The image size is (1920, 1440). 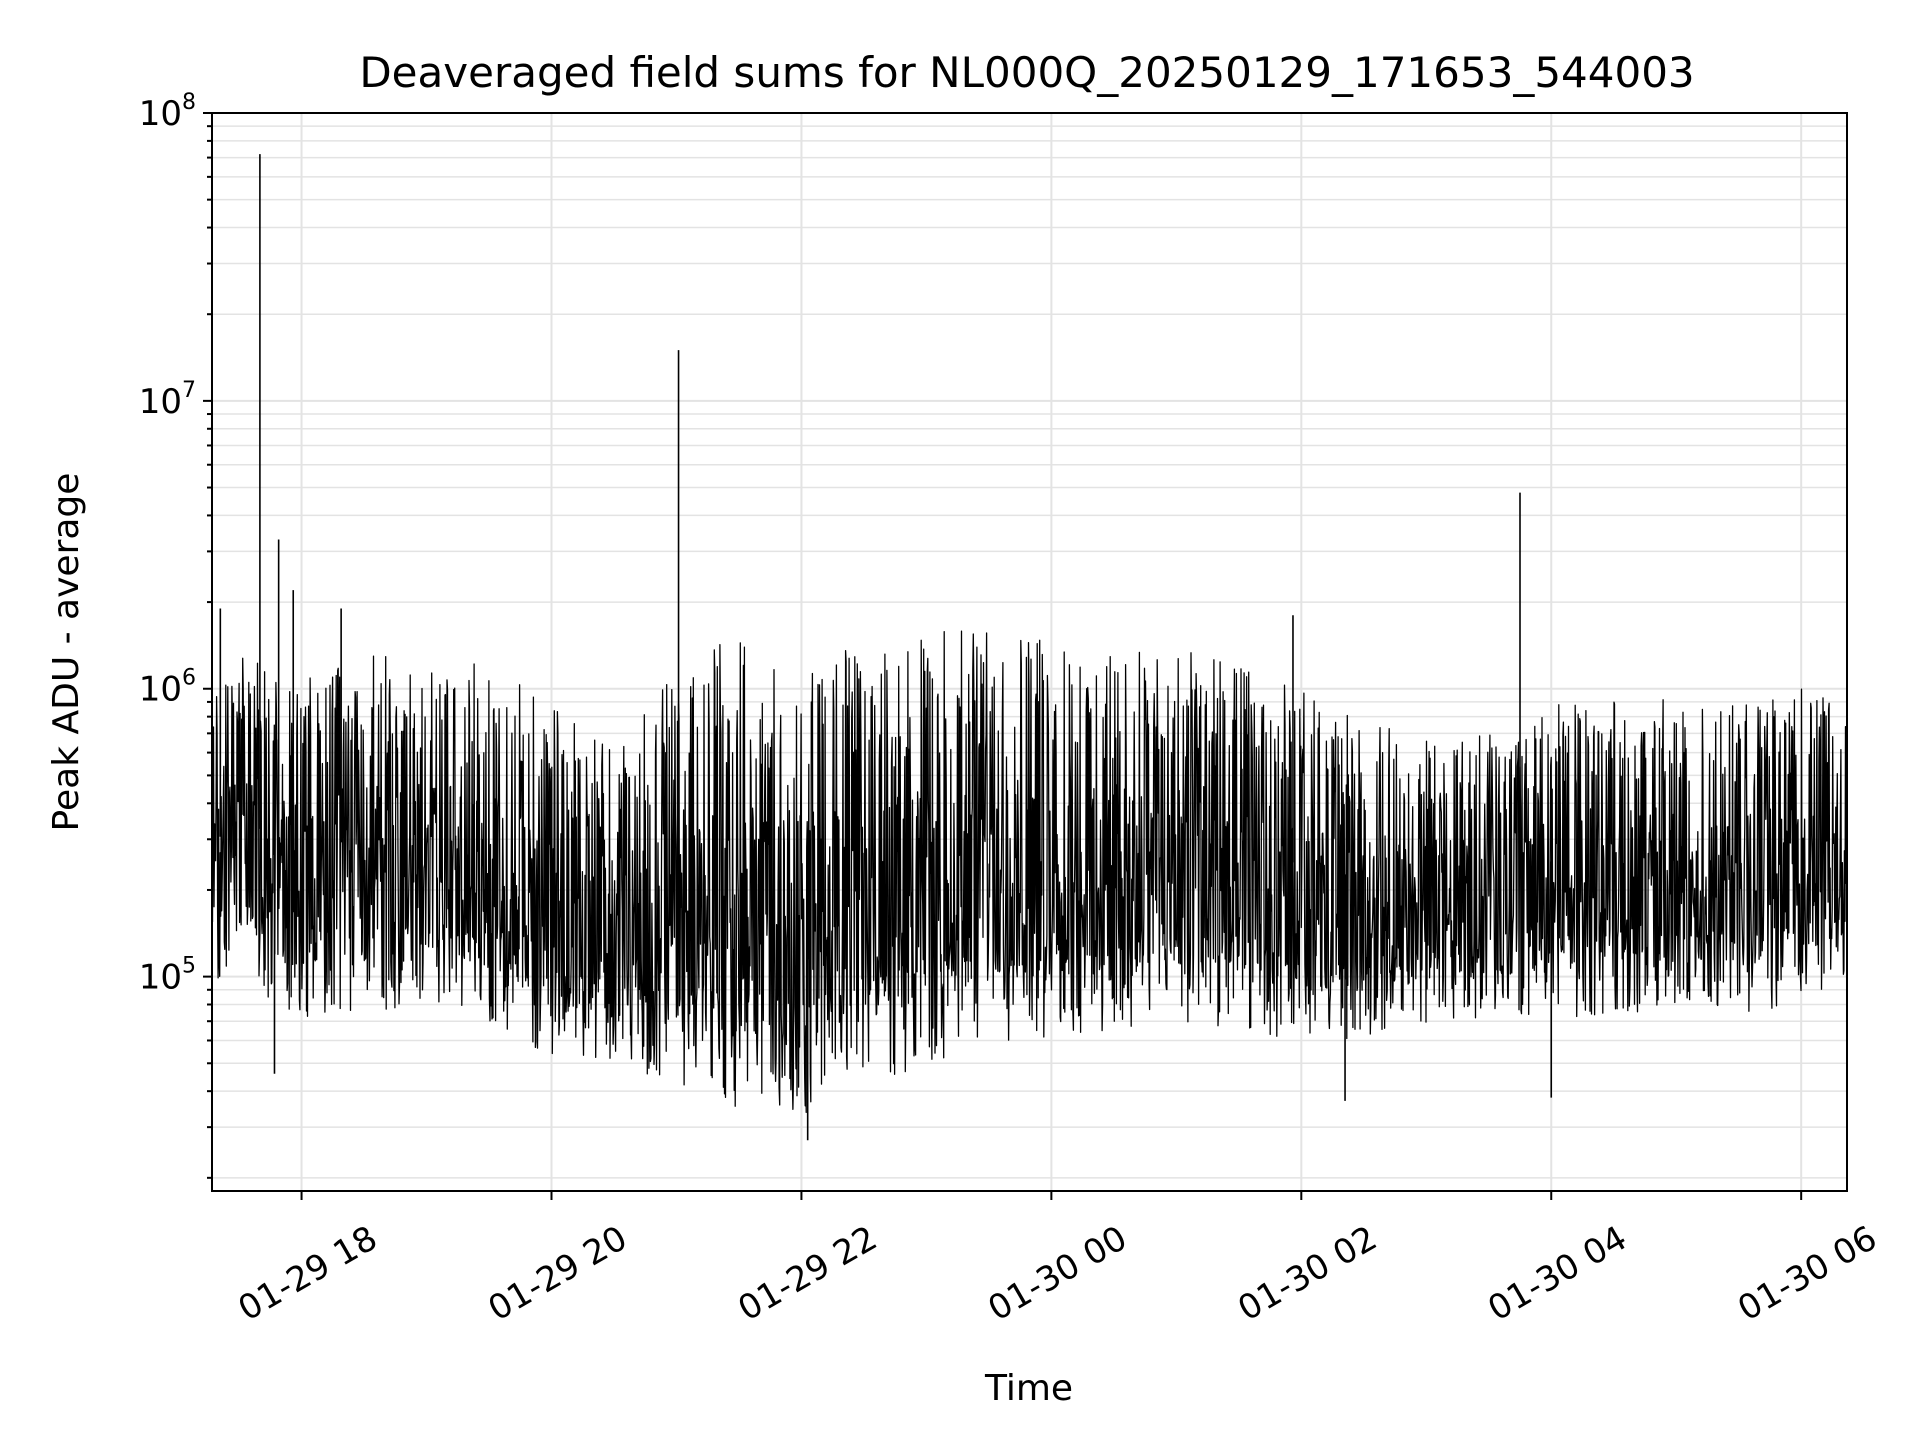 I want to click on y-tick-label: 10⁵, so click(x=167, y=976).